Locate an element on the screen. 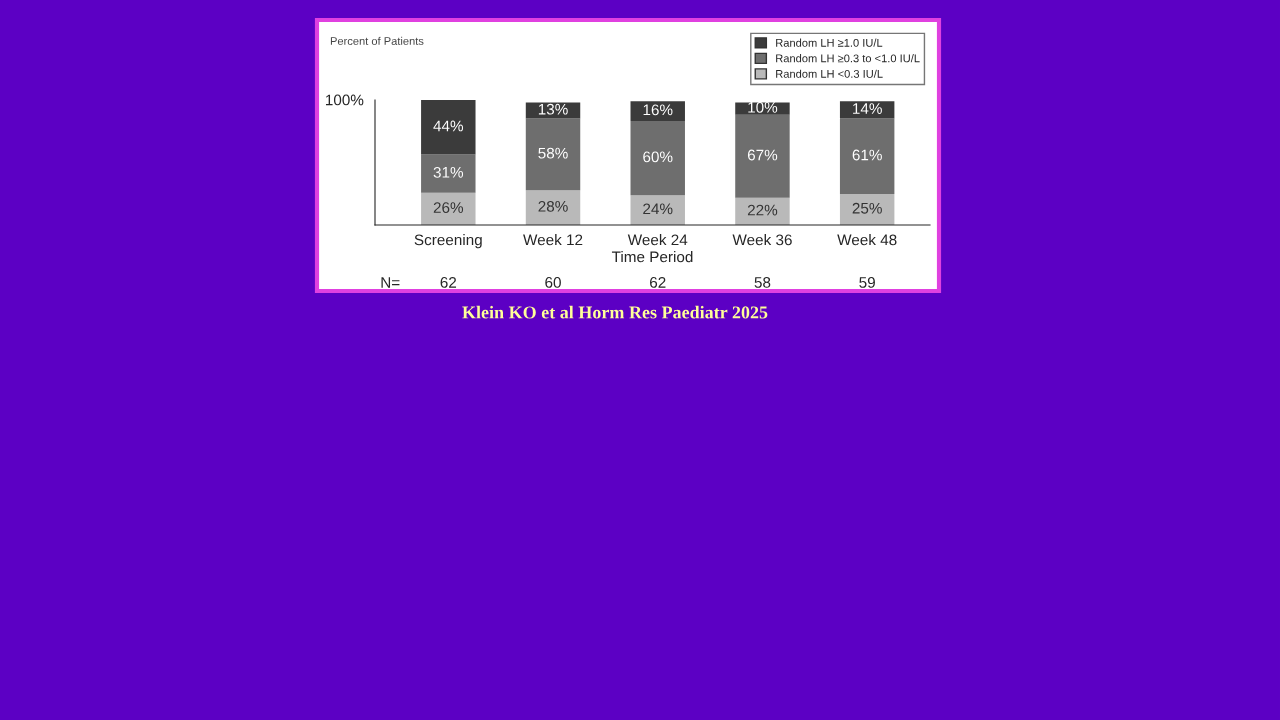  data-label: 28% is located at coordinates (553, 206).